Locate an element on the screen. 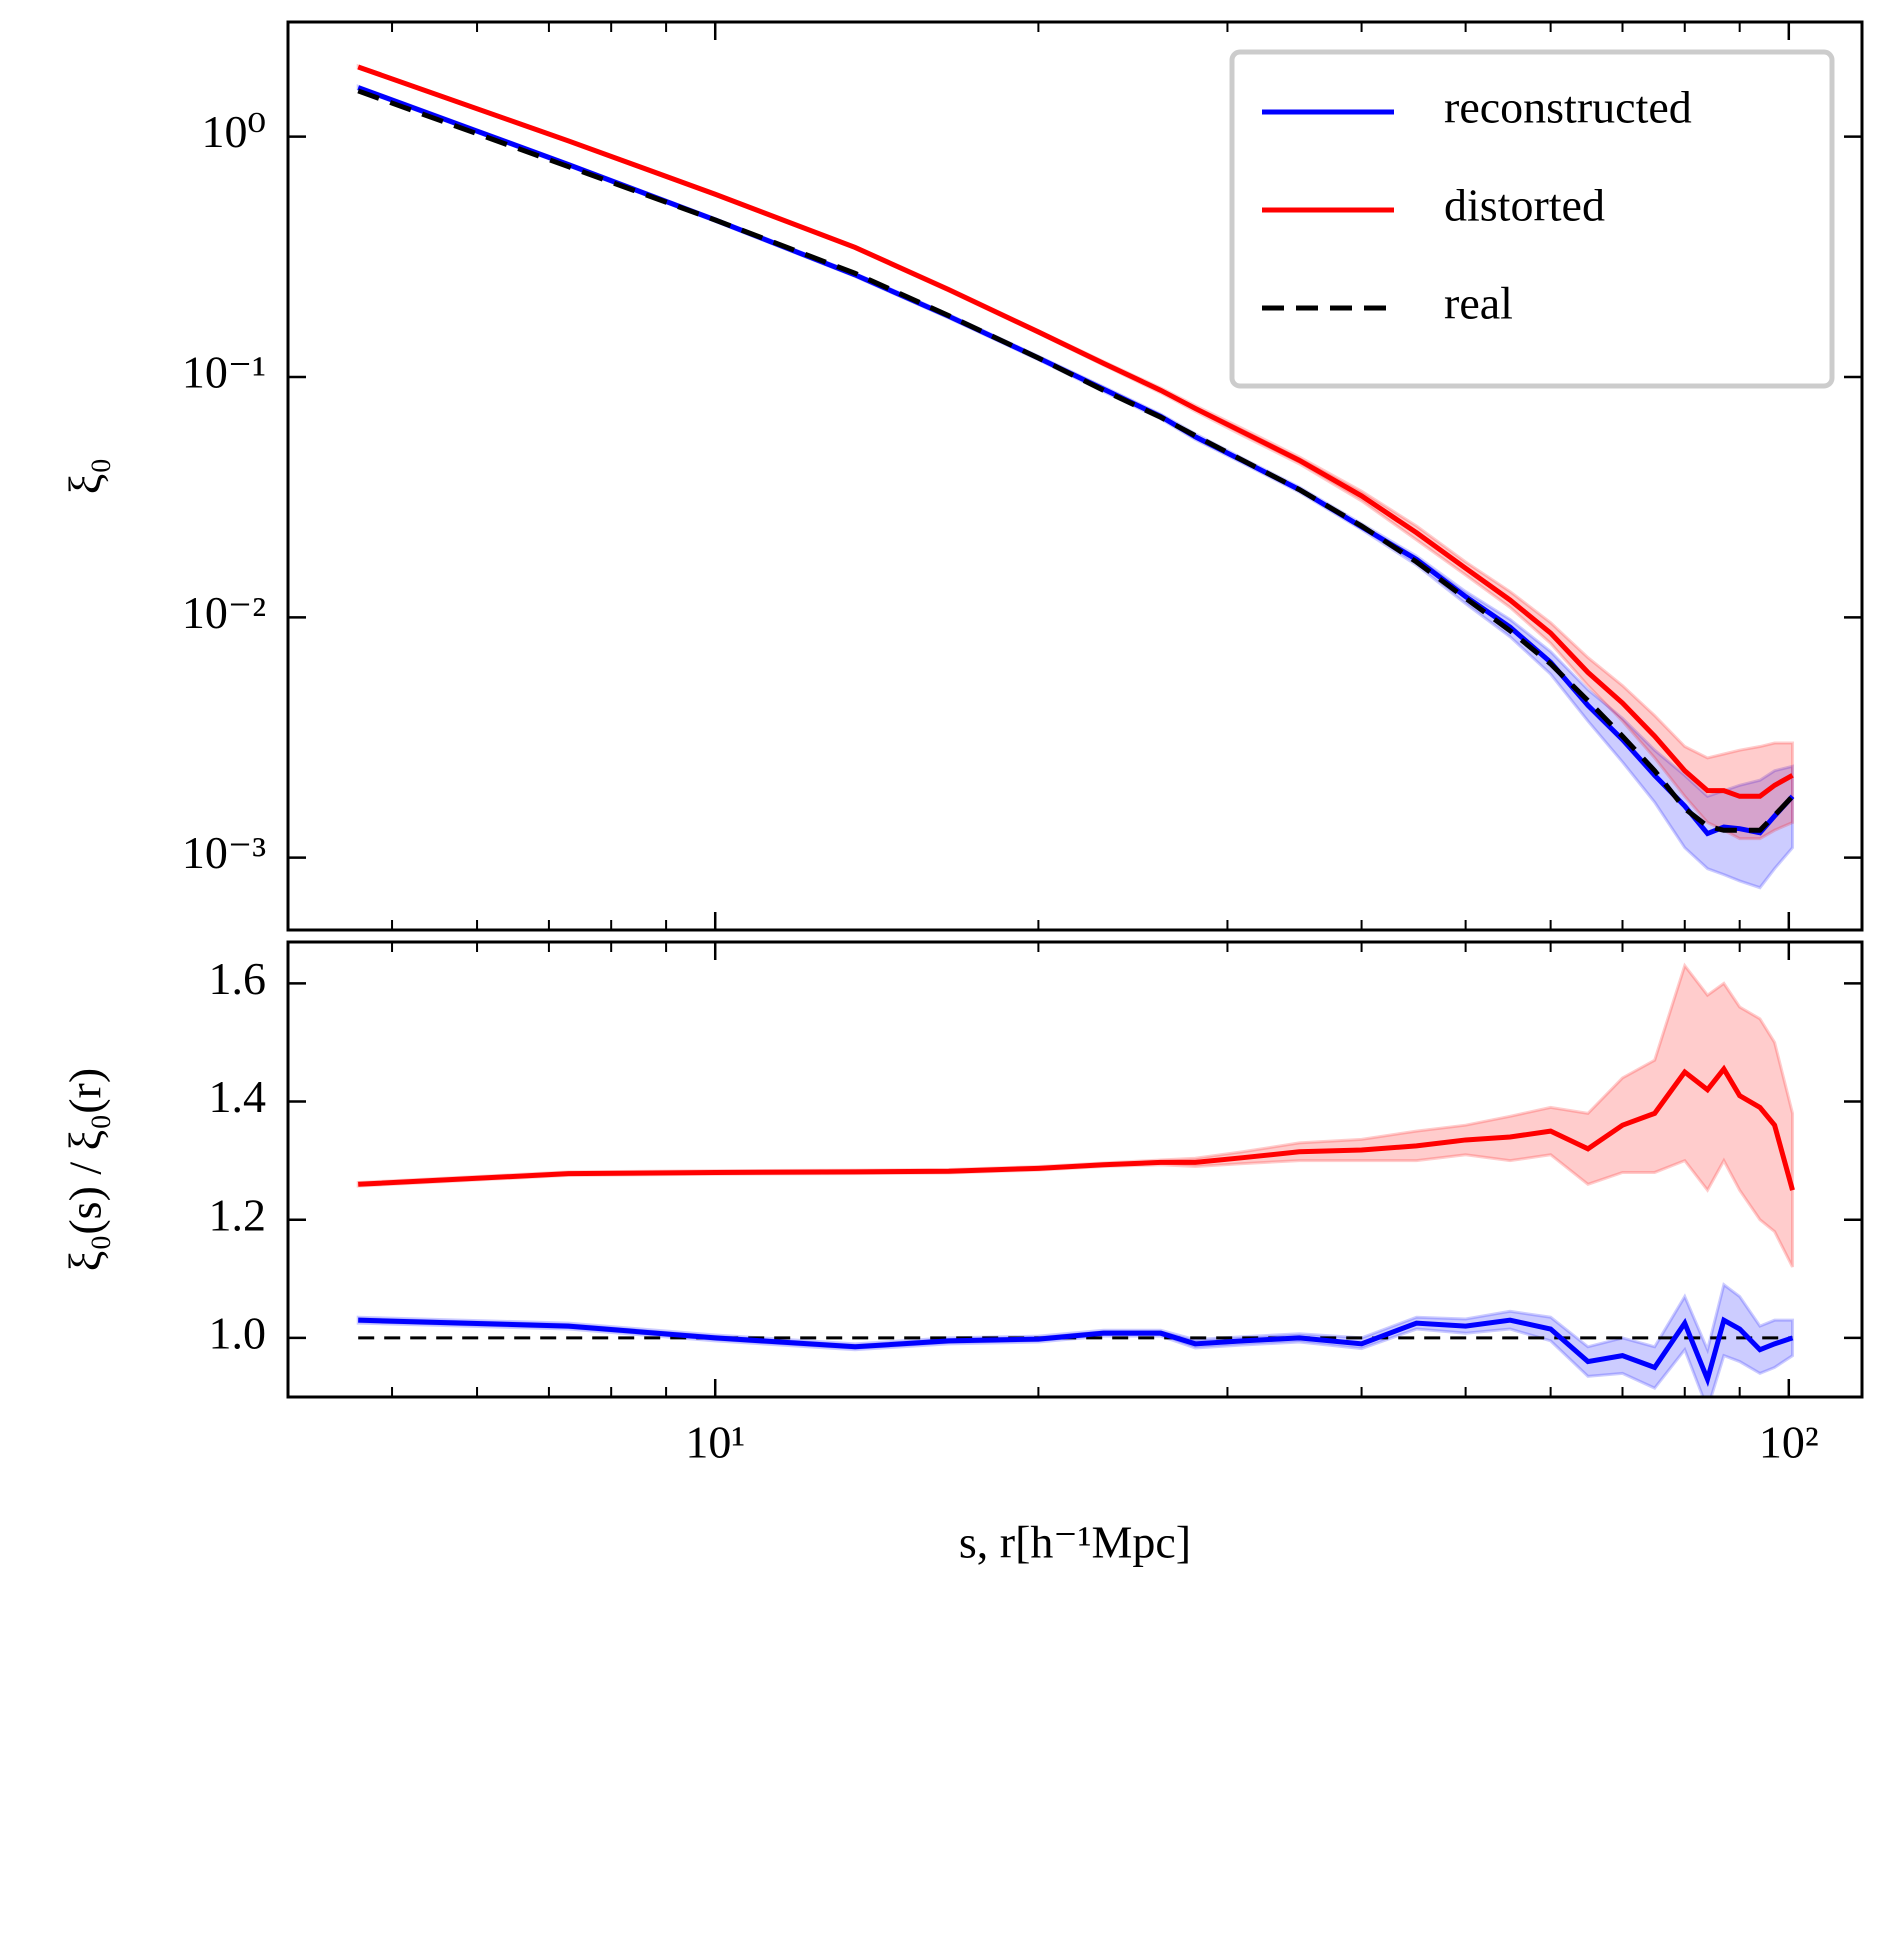 The image size is (1899, 1954). y-tick-label: 10⁻¹ is located at coordinates (224, 372).